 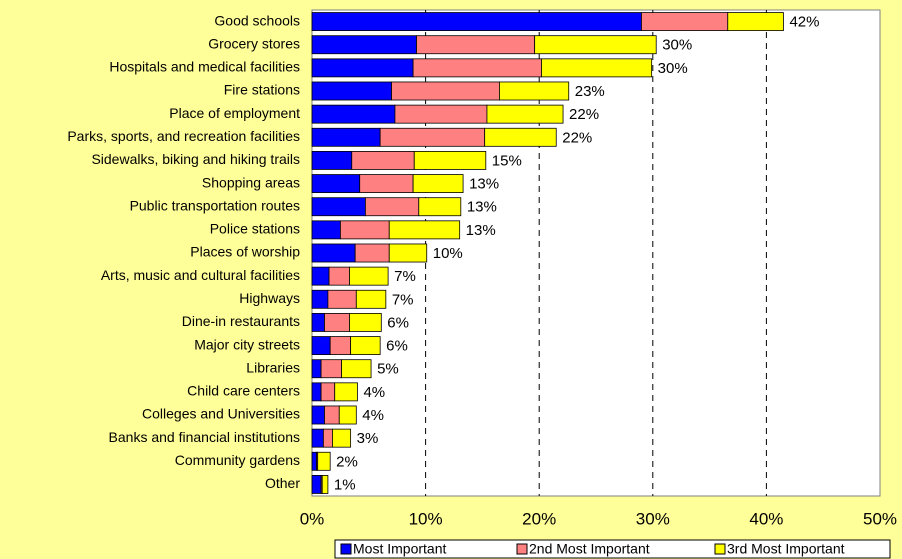 What do you see at coordinates (590, 91) in the screenshot?
I see `total-label: 23%` at bounding box center [590, 91].